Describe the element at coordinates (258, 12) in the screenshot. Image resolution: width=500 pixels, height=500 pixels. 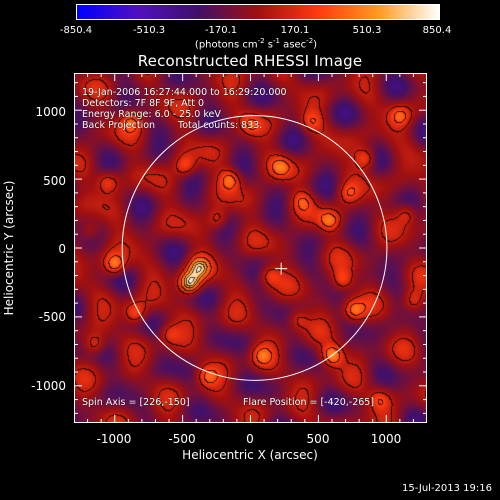
I see `colorbar` at that location.